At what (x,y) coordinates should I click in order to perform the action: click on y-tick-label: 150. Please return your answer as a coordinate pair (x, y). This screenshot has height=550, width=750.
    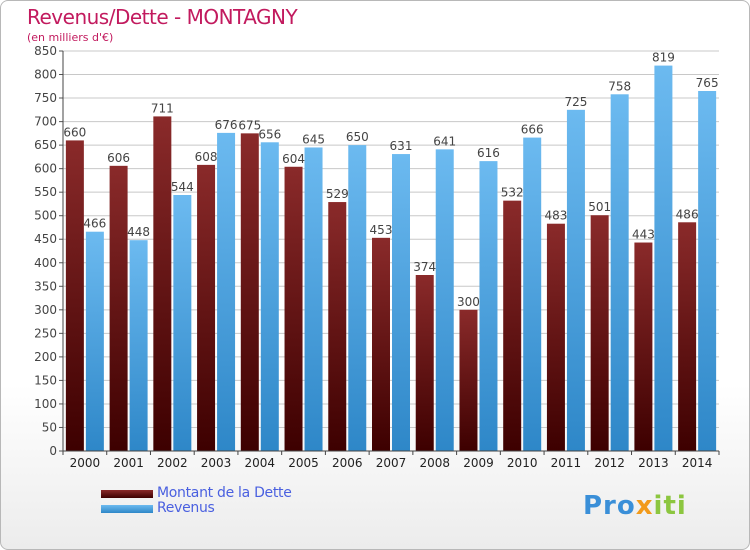
    Looking at the image, I should click on (45, 380).